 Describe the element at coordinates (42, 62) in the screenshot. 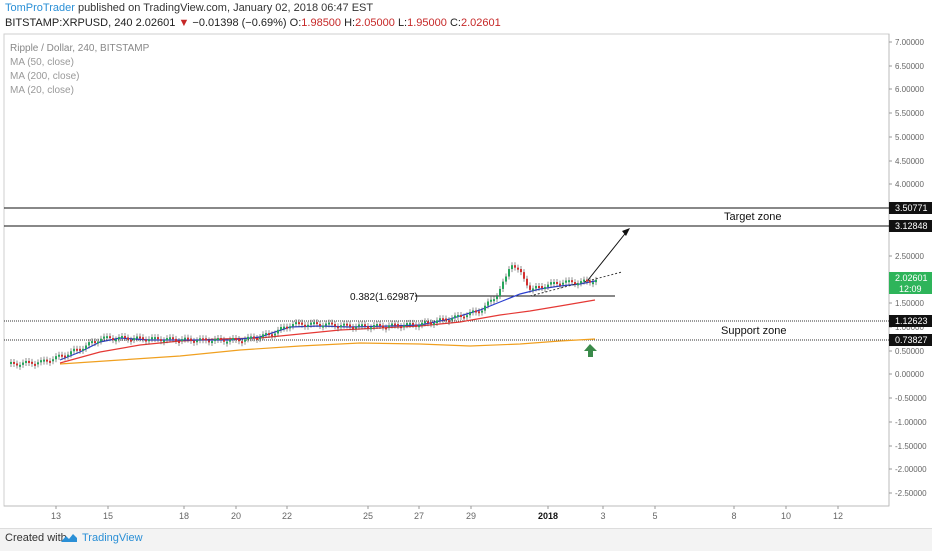

I see `legend-ma50: MA (50, close)` at that location.